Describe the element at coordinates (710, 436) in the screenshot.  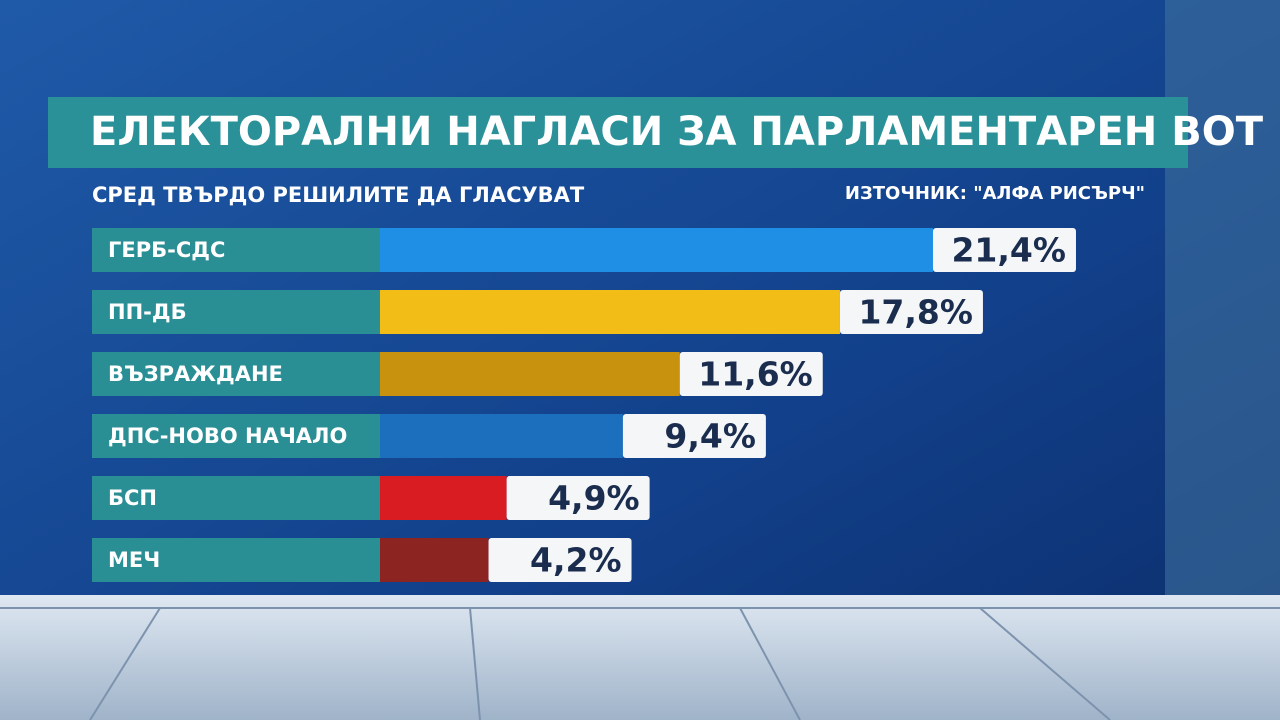
I see `value-label: 9,4%` at that location.